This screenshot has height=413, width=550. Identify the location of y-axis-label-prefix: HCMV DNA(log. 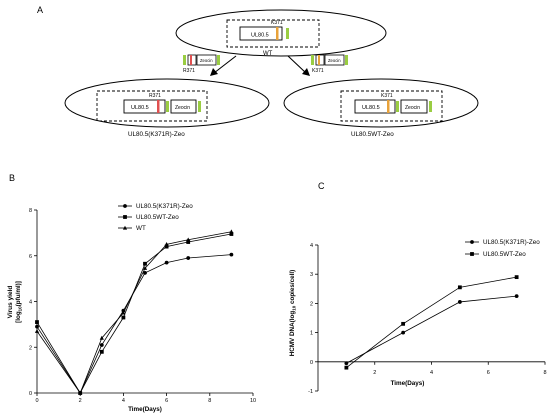
(292, 334).